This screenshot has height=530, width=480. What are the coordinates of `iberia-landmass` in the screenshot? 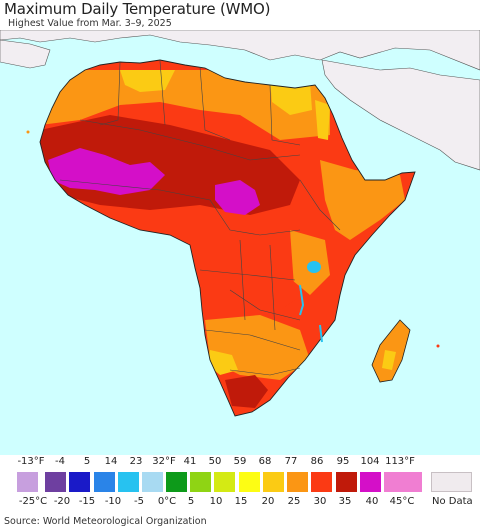 It's located at (25, 54).